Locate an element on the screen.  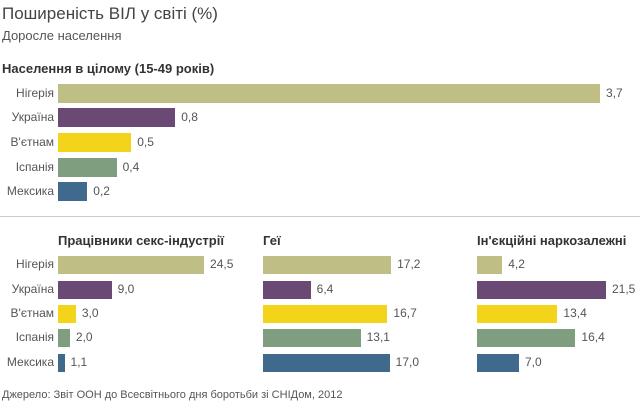
panel-title: Геї is located at coordinates (272, 240).